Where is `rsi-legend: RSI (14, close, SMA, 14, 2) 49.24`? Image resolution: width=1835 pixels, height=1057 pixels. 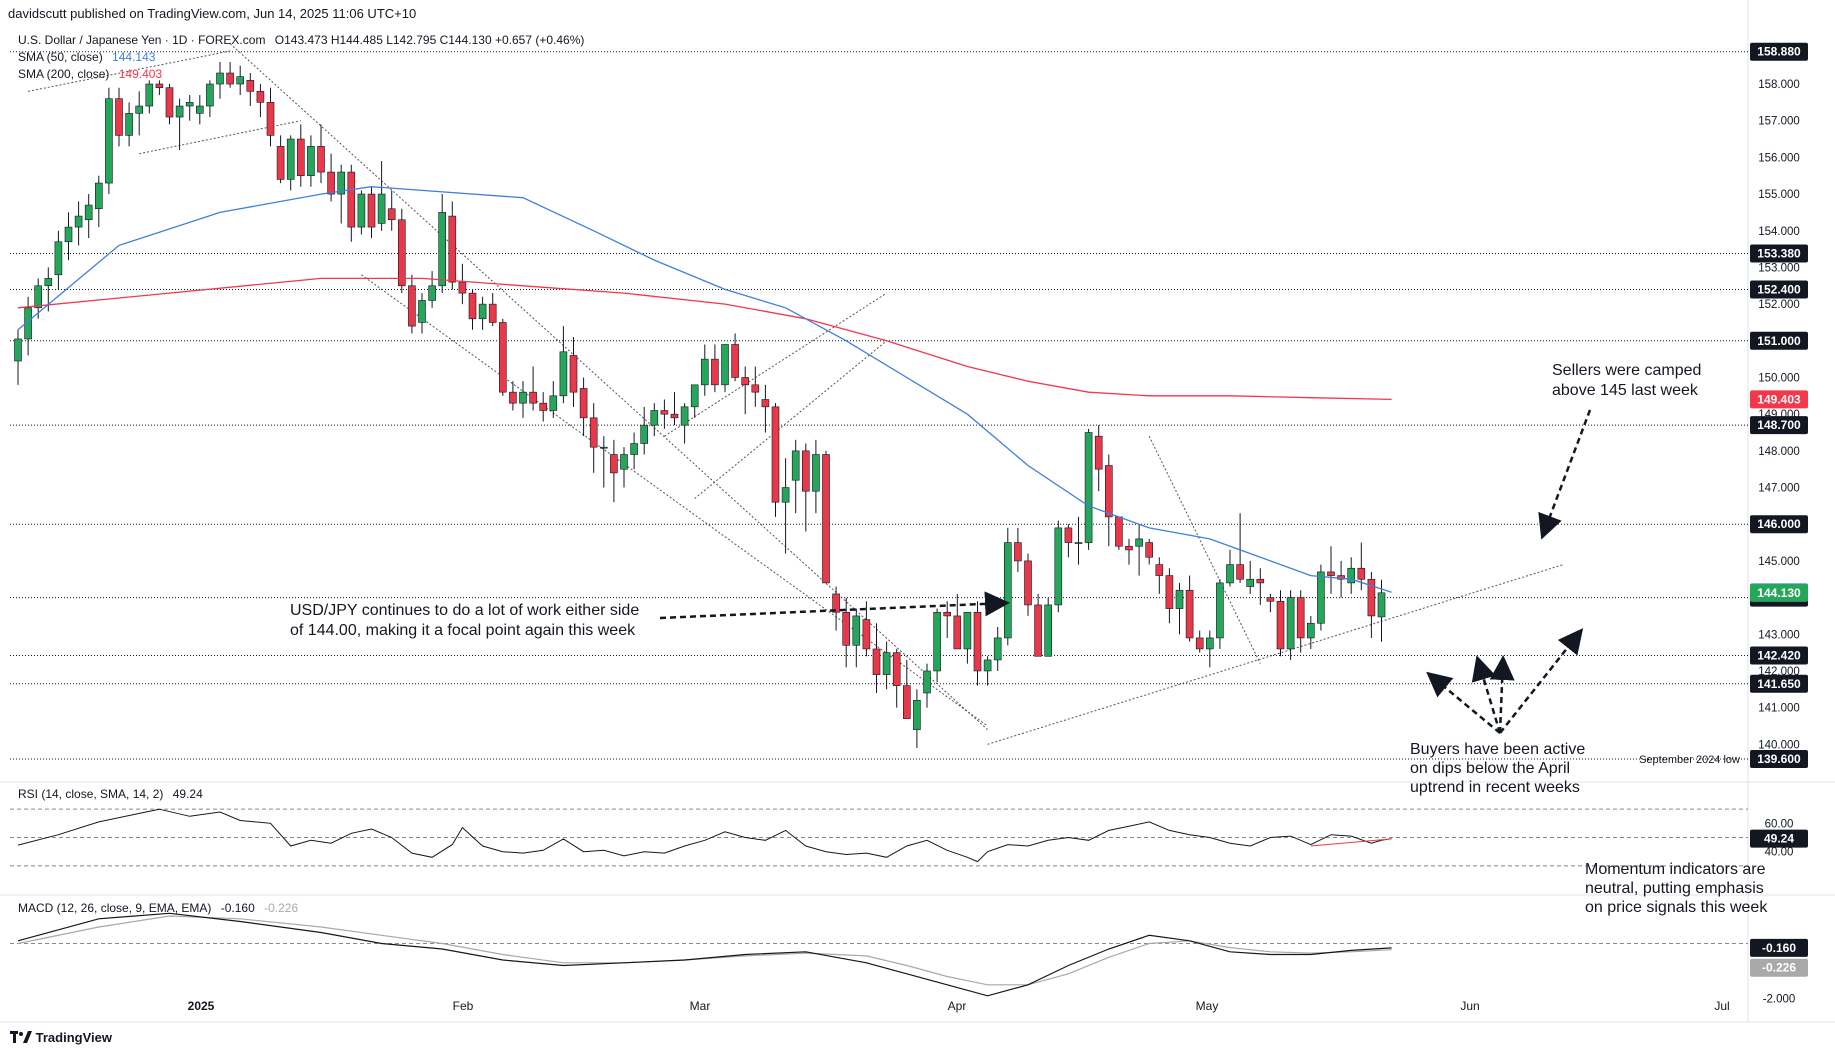 rsi-legend: RSI (14, close, SMA, 14, 2) 49.24 is located at coordinates (110, 794).